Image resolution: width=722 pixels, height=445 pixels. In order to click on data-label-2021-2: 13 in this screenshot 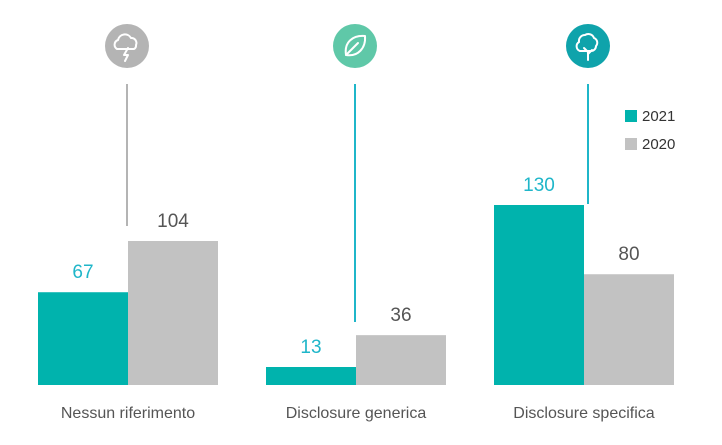, I will do `click(310, 347)`.